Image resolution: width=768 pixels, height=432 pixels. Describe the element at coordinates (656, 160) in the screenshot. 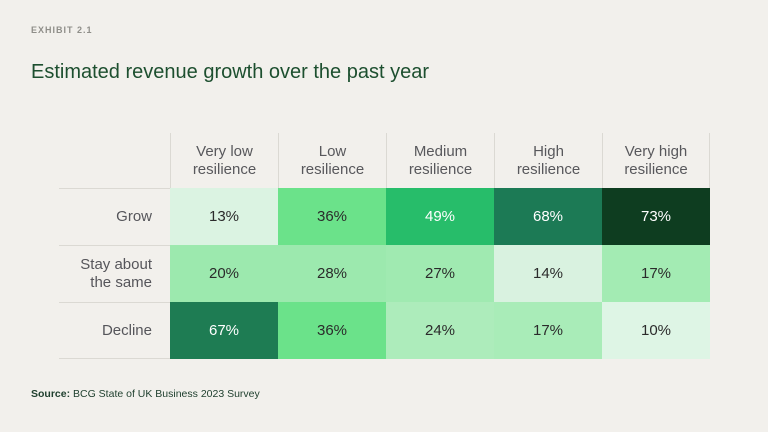

I see `column-header-very-high-resilience: Very high resilience` at that location.